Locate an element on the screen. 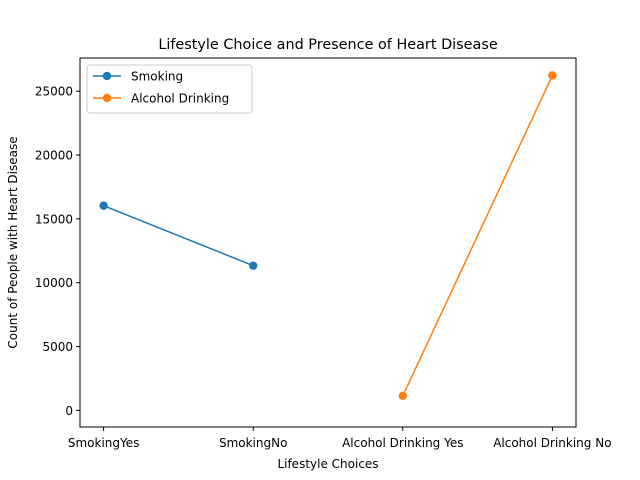 This screenshot has height=480, width=640. legend-box is located at coordinates (169, 89).